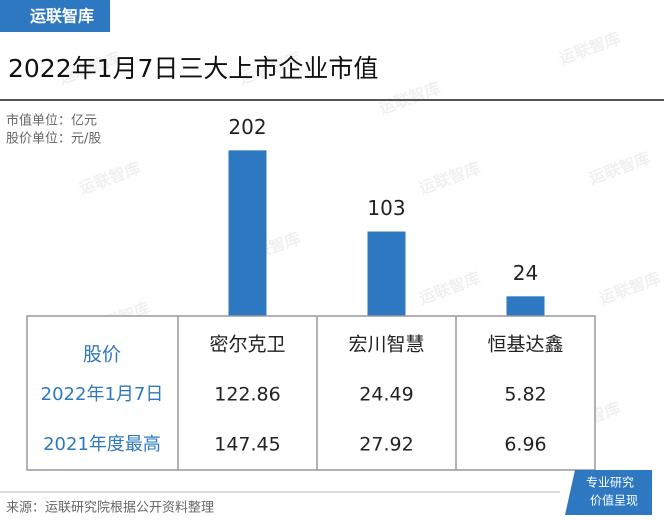 The width and height of the screenshot is (664, 520). What do you see at coordinates (525, 445) in the screenshot?
I see `table-cell: 6.96` at bounding box center [525, 445].